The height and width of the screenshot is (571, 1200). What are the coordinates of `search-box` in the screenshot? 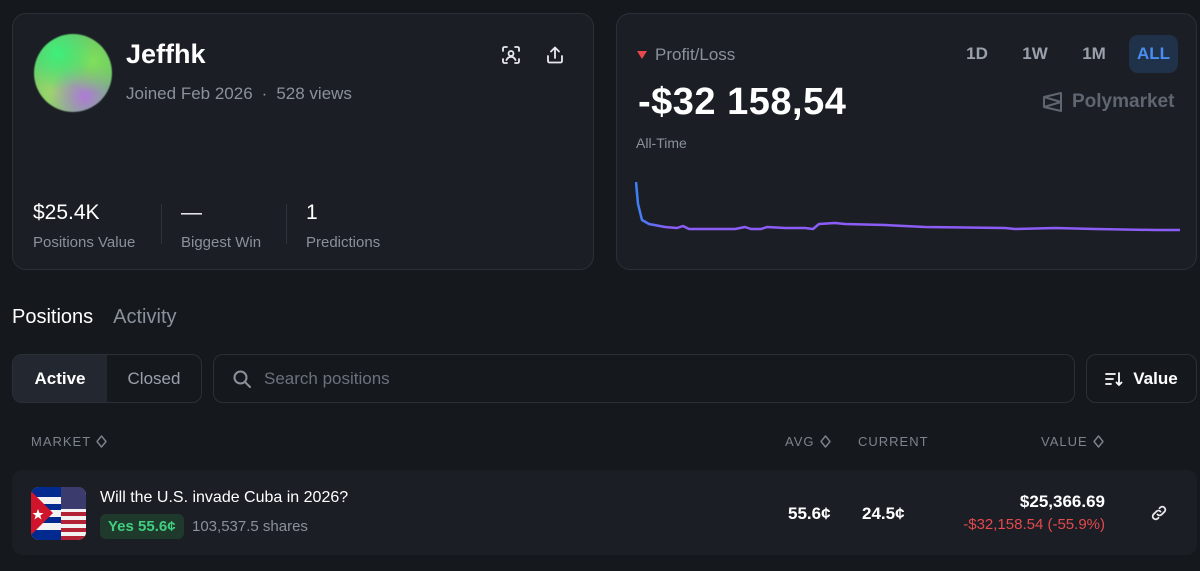 It's located at (644, 378).